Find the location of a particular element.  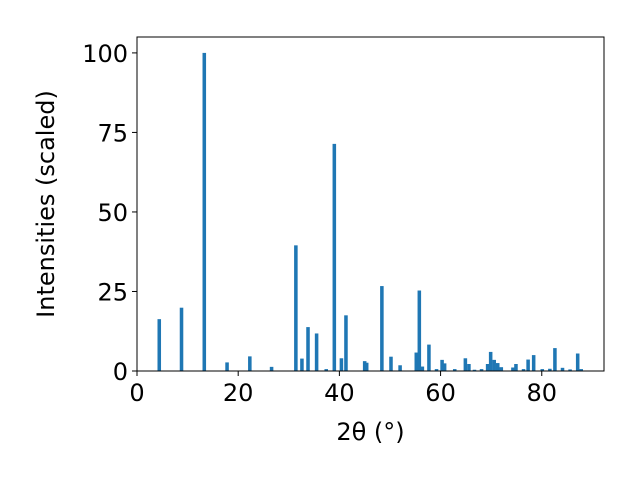

x-tick-label: 0 is located at coordinates (136, 393).